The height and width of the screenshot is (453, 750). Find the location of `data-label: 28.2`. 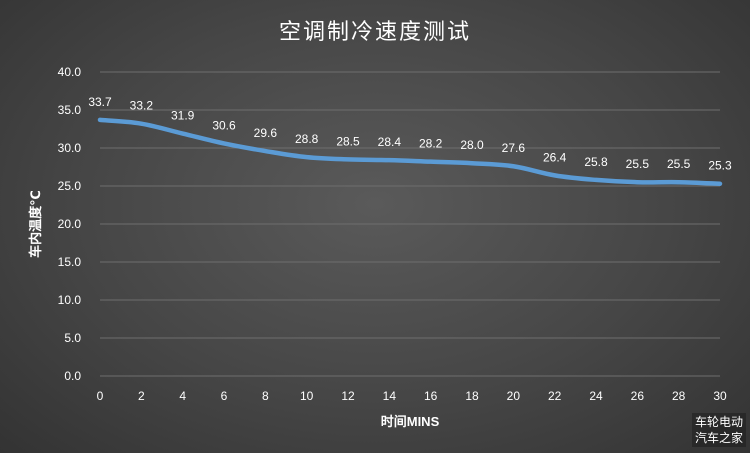

data-label: 28.2 is located at coordinates (431, 144).